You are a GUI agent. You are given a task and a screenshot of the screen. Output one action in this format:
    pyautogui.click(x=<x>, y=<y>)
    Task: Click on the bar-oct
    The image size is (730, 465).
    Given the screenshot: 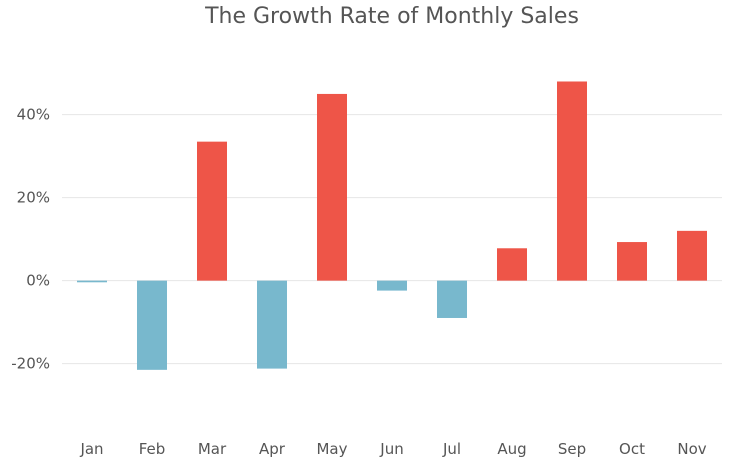 What is the action you would take?
    pyautogui.click(x=632, y=261)
    